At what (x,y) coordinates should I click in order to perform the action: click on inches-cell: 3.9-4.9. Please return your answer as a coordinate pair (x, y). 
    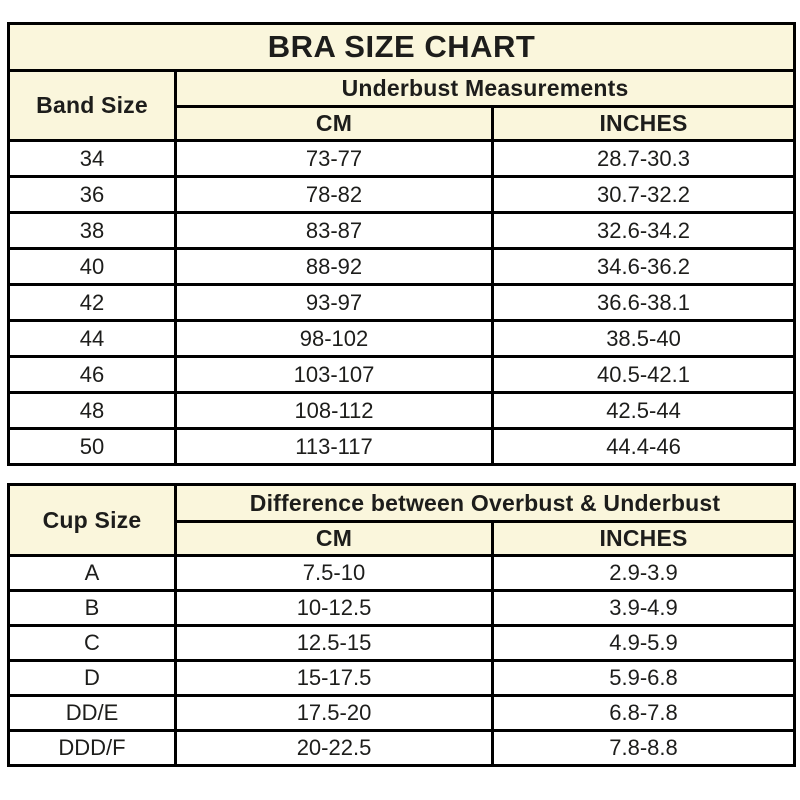
    Looking at the image, I should click on (643, 608).